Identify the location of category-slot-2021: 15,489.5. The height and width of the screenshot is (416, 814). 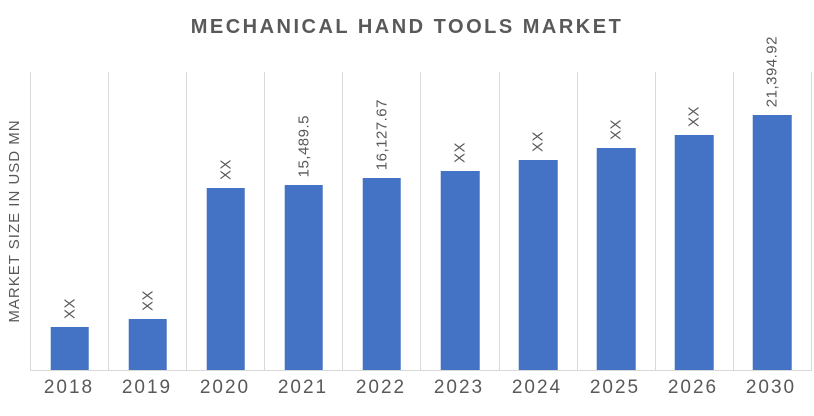
(304, 221).